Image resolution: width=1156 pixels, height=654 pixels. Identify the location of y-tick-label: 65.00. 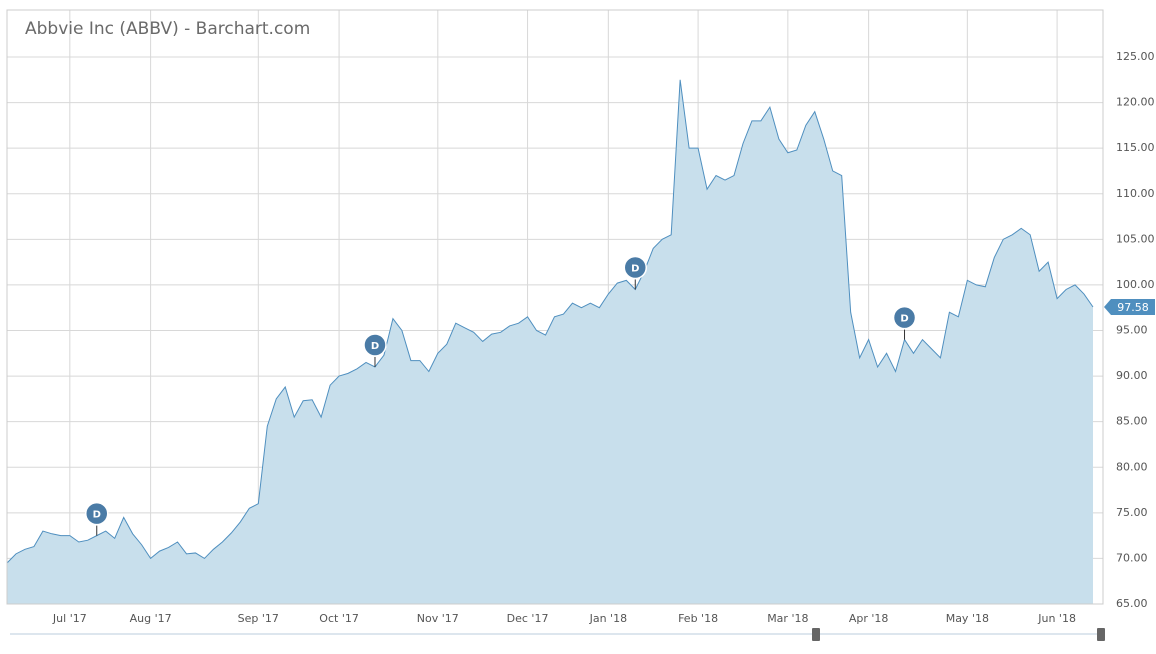
(1132, 603).